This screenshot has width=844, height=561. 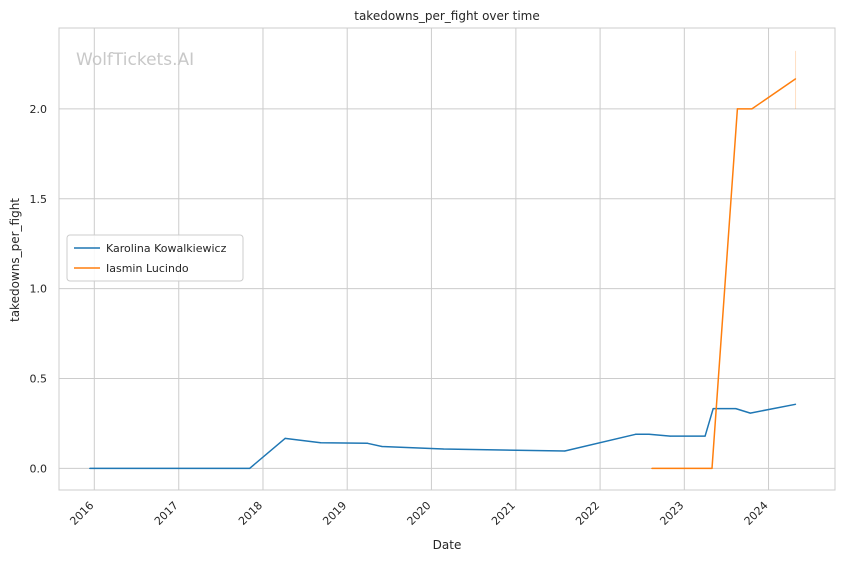 What do you see at coordinates (166, 513) in the screenshot?
I see `x-tick-label: 2017` at bounding box center [166, 513].